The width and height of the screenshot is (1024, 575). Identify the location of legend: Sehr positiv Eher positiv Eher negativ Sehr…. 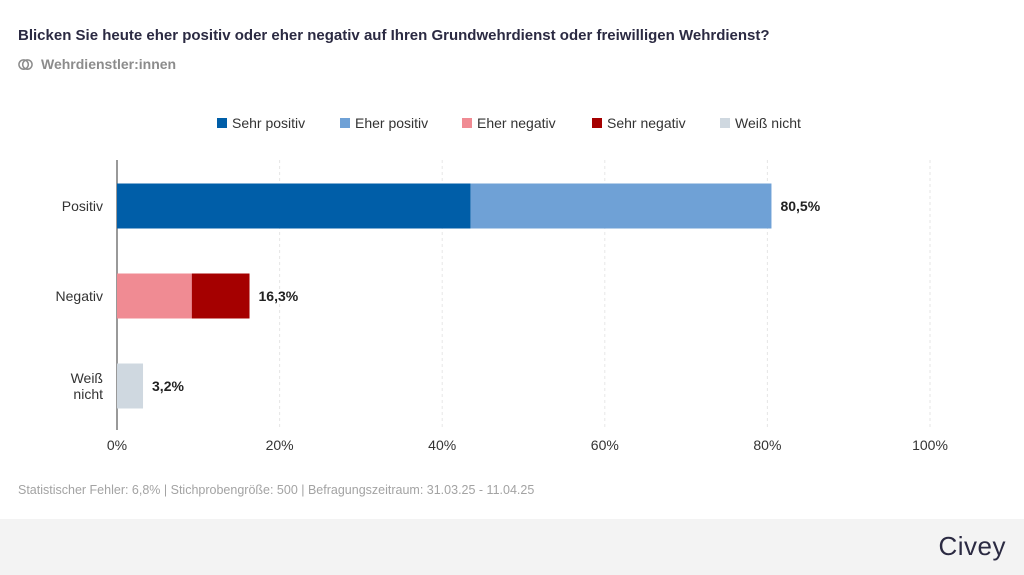
(509, 123).